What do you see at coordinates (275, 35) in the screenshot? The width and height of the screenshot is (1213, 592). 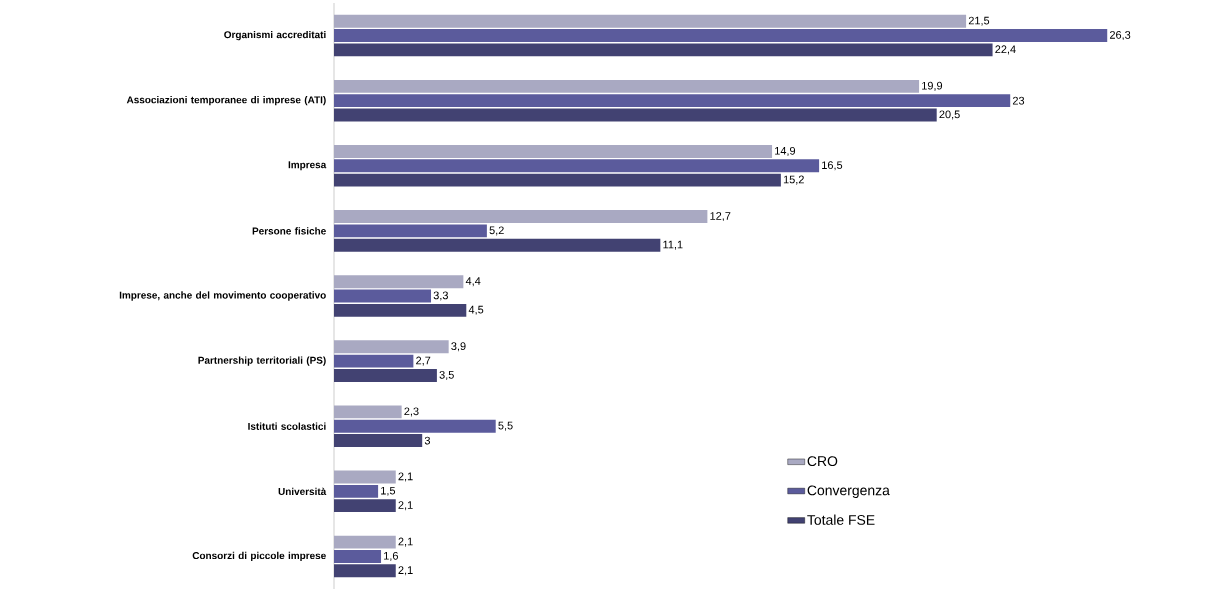 I see `y-tick-label: Organismi accreditati` at bounding box center [275, 35].